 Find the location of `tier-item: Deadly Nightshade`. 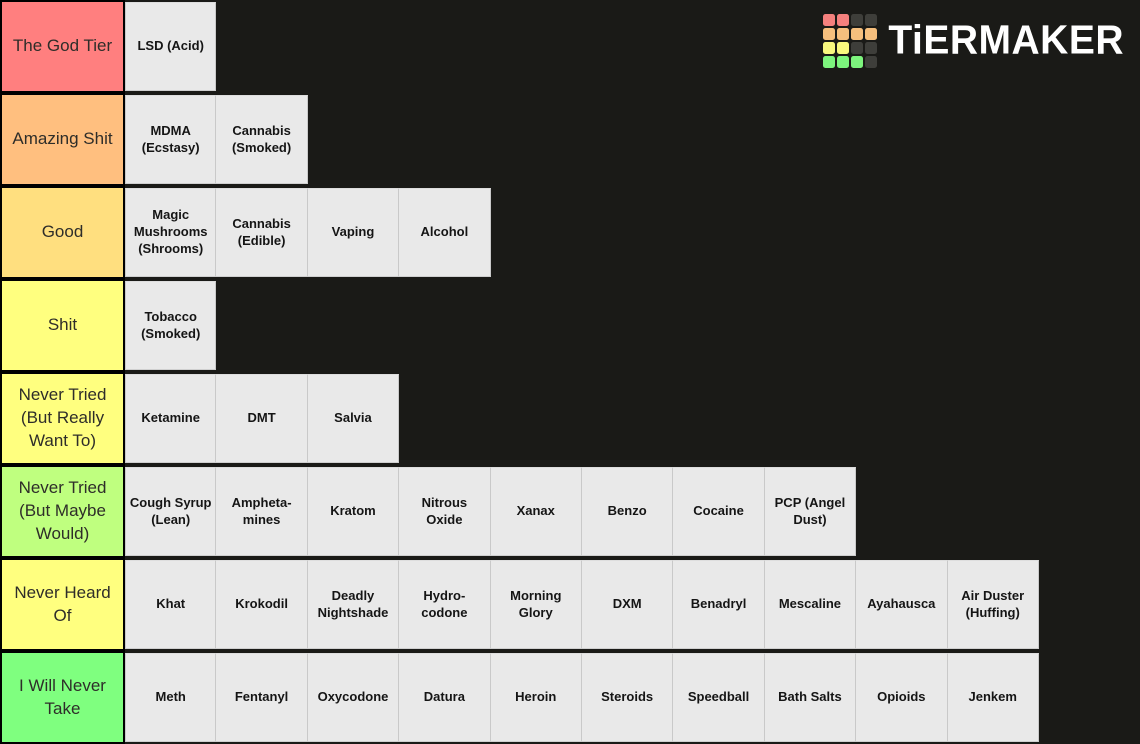

tier-item: Deadly Nightshade is located at coordinates (353, 604).